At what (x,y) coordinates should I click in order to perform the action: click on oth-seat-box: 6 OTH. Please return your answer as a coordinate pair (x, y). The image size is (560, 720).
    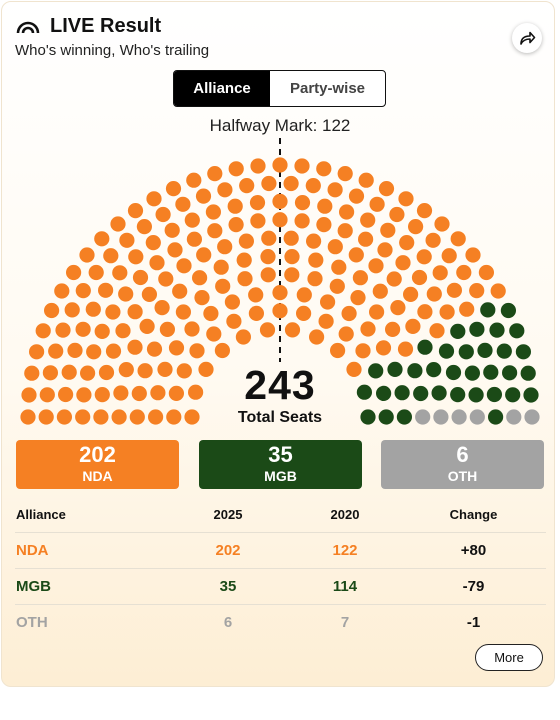
    Looking at the image, I should click on (462, 464).